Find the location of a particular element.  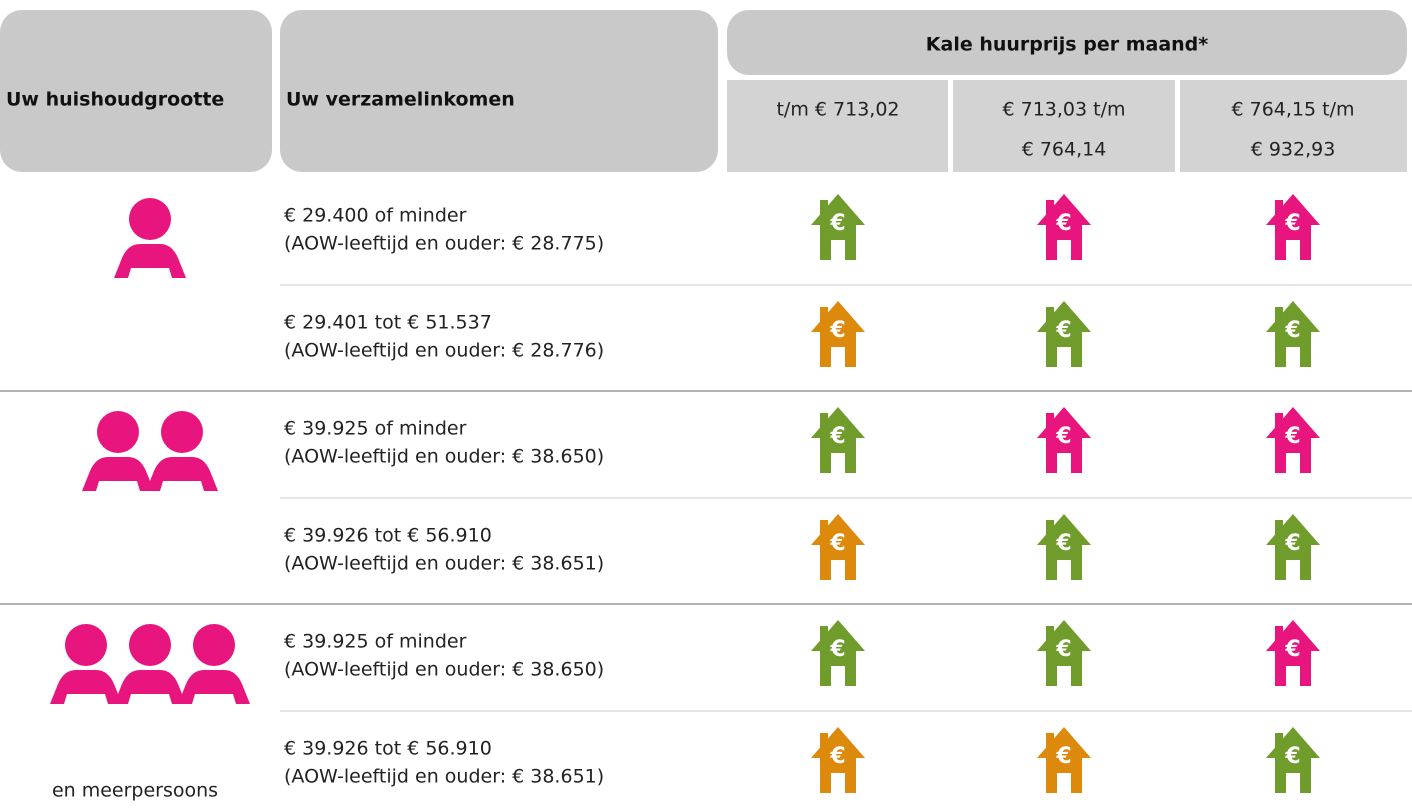

header-text: Uw huishoudgrootte is located at coordinates (115, 100).